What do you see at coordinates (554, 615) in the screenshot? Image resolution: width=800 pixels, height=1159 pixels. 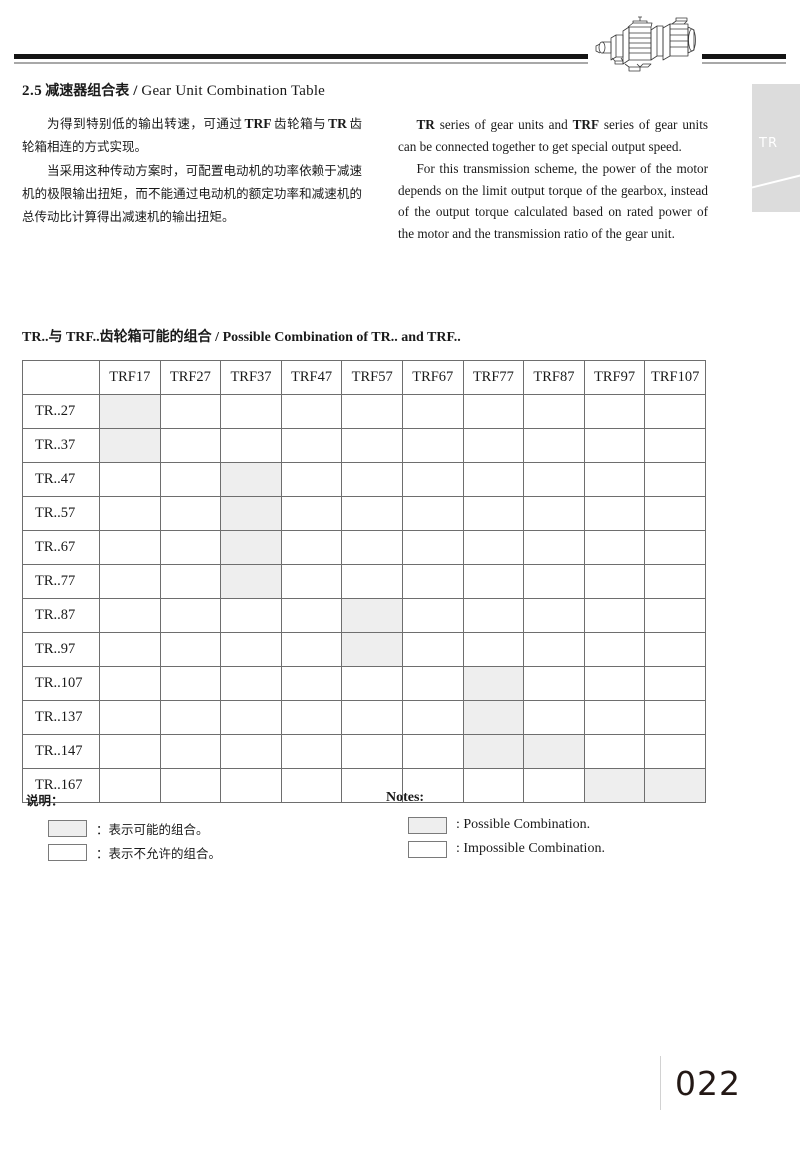 I see `table-cell-tr87-trf87` at bounding box center [554, 615].